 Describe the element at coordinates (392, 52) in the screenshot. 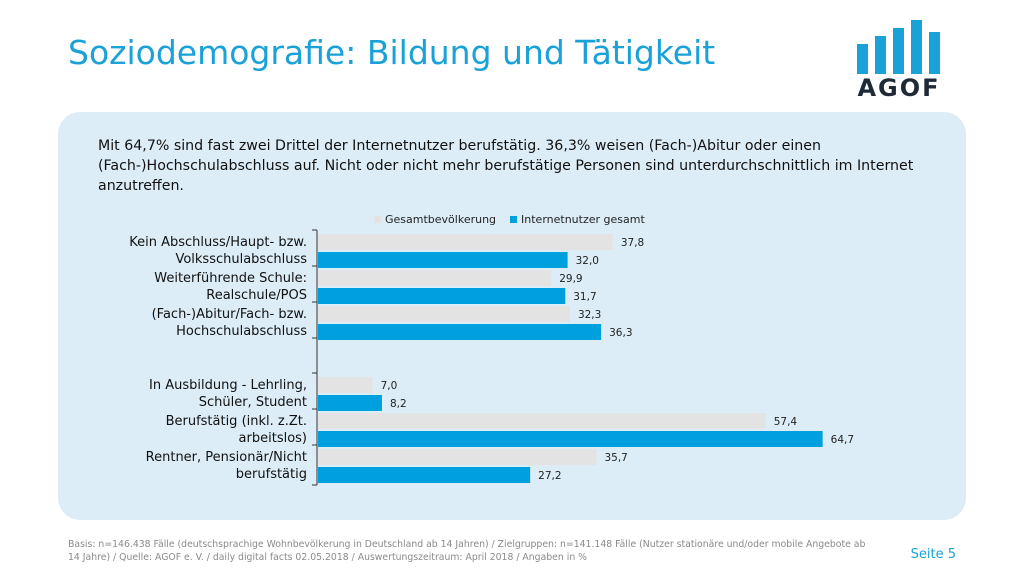

I see `page-title: Soziodemografie: Bildung und Tätigkeit` at that location.